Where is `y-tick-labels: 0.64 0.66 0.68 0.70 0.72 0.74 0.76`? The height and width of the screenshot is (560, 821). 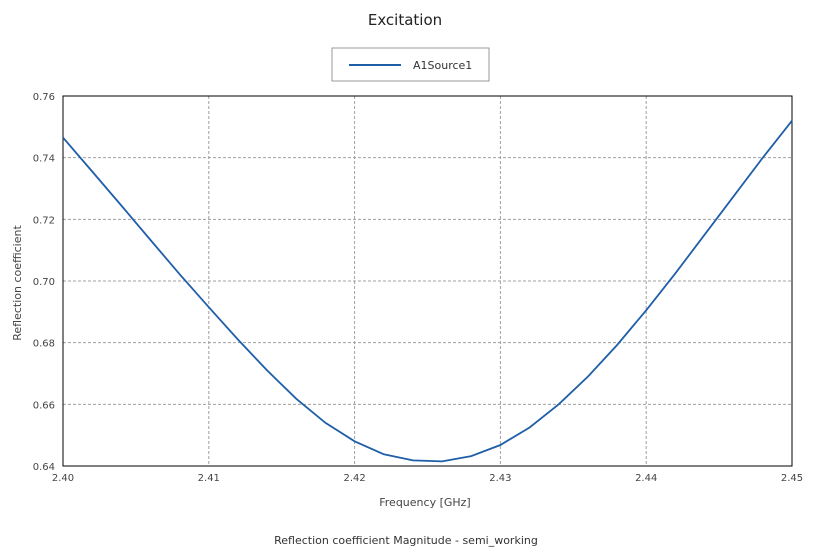
y-tick-labels: 0.64 0.66 0.68 0.70 0.72 0.74 0.76 is located at coordinates (44, 282).